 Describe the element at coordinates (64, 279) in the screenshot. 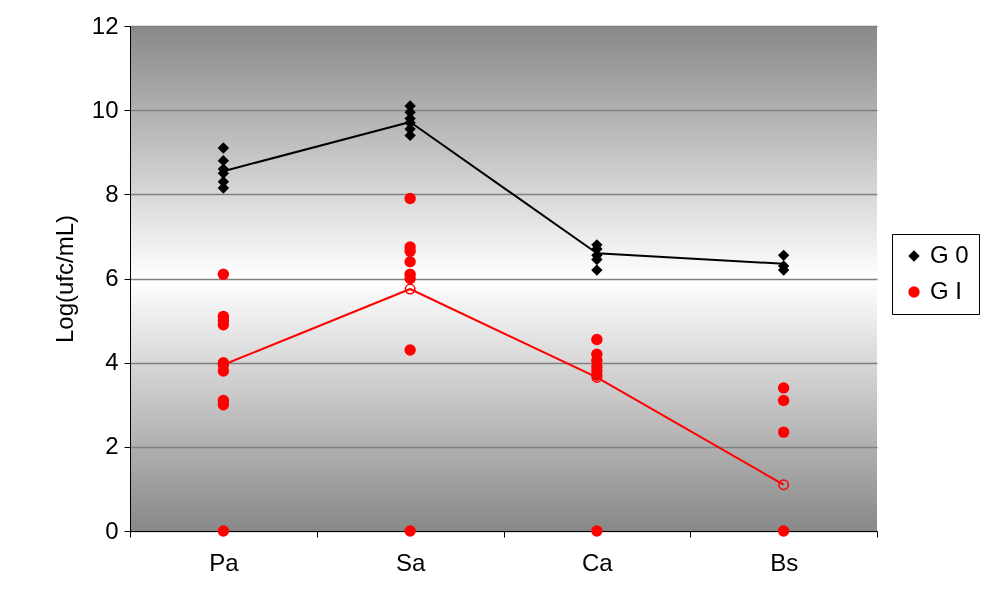

I see `y-axis-title: Log(ufc/mL)` at that location.